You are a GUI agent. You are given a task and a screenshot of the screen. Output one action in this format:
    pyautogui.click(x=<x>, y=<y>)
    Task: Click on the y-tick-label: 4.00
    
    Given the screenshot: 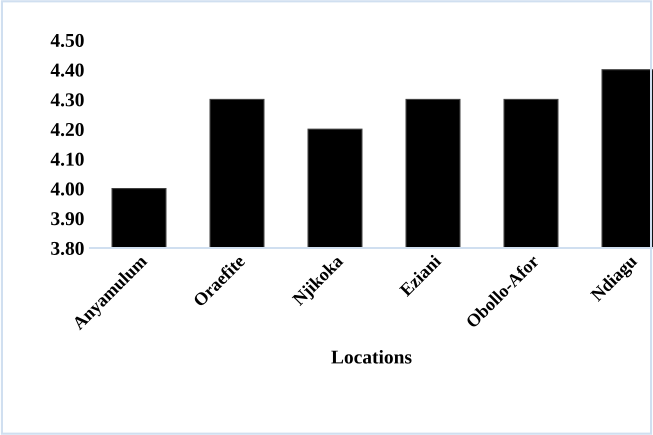 What is the action you would take?
    pyautogui.click(x=67, y=189)
    